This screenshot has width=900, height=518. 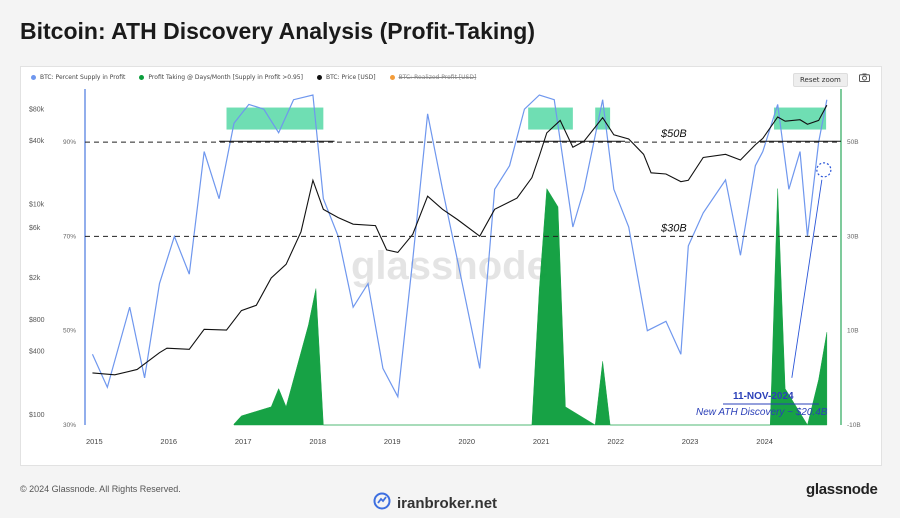 What do you see at coordinates (762, 412) in the screenshot?
I see `event-text-label: New ATH Discovery ~ $20.4B` at bounding box center [762, 412].